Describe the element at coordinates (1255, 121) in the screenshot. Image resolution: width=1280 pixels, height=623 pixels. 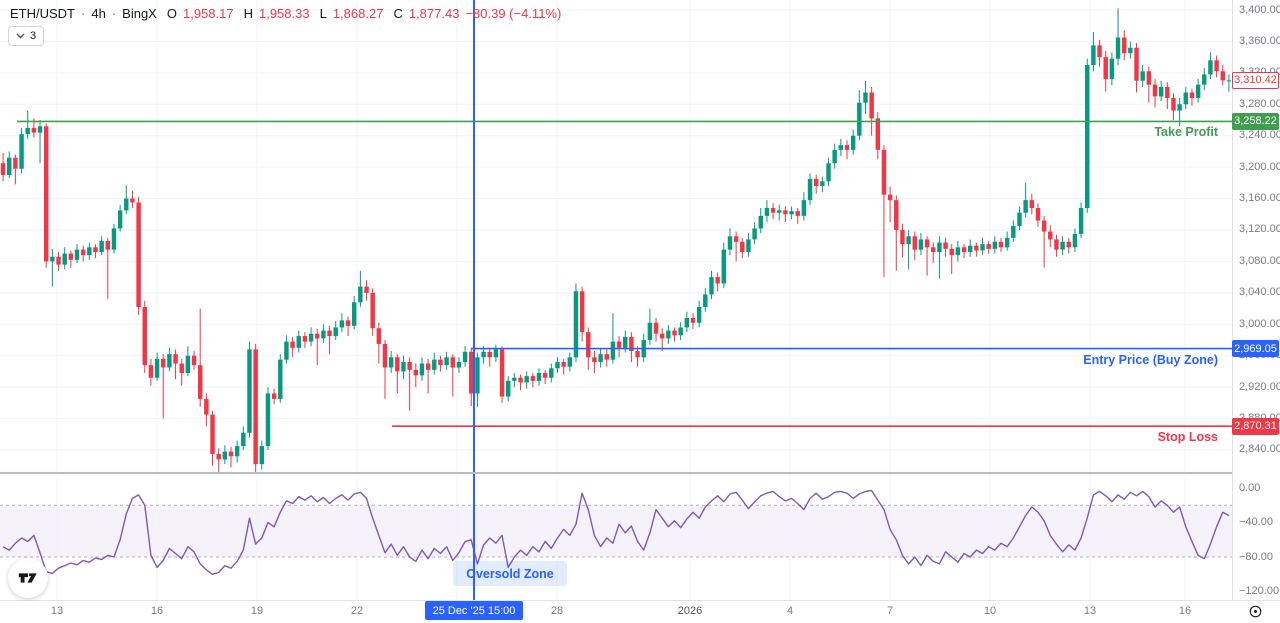
I see `take-profit-price-badge: 3,258.22` at that location.